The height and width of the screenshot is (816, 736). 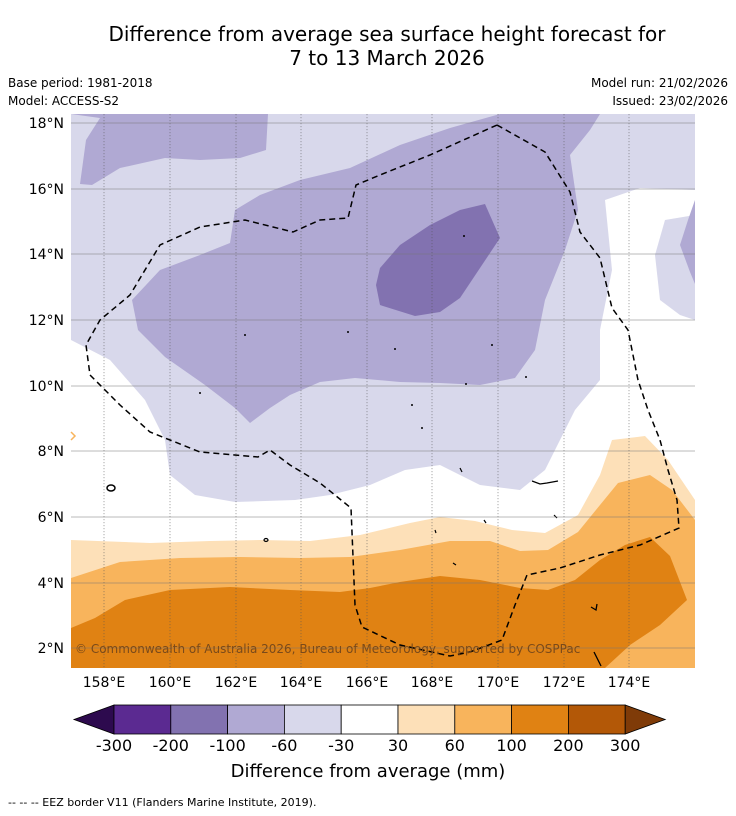 What do you see at coordinates (64, 101) in the screenshot?
I see `model-name: Model: ACCESS-S2` at bounding box center [64, 101].